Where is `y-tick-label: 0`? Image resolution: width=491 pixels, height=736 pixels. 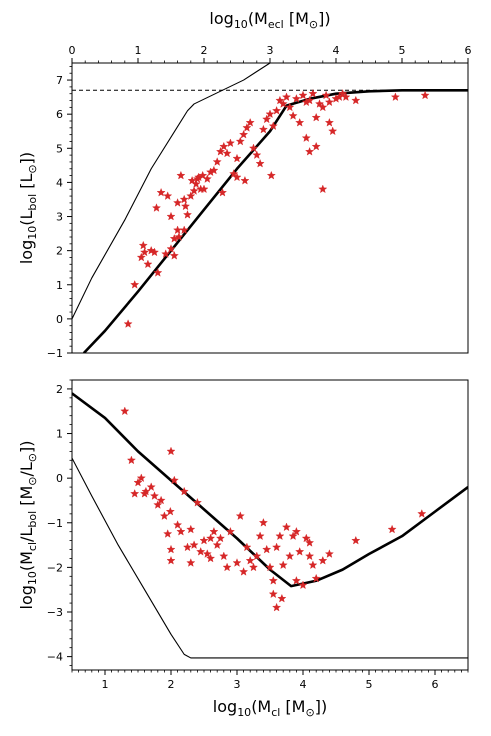 y-tick-label: 0 is located at coordinates (59, 478).